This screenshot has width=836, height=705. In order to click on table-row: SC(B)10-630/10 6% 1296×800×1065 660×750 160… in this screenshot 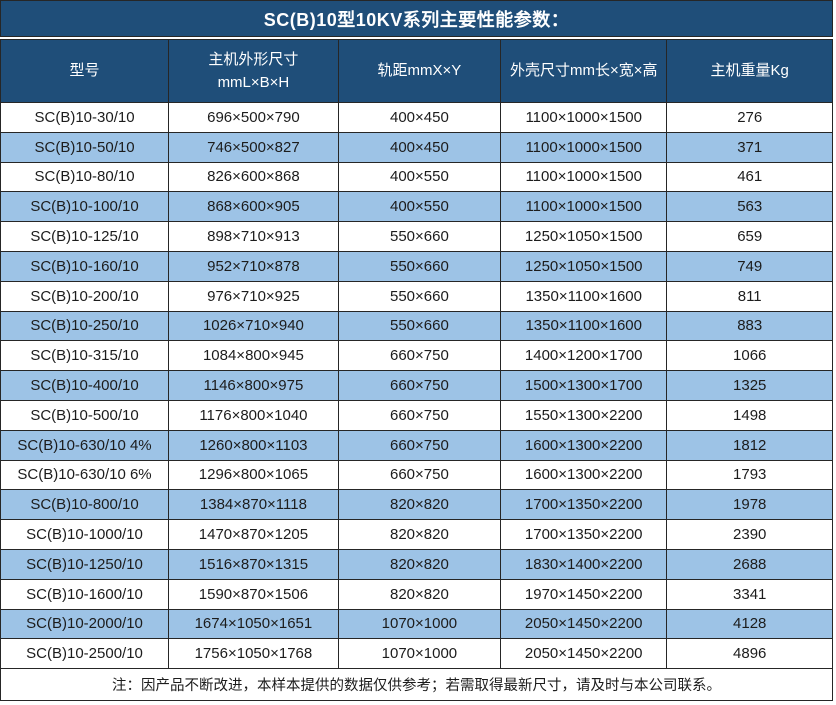, I will do `click(416, 475)`.